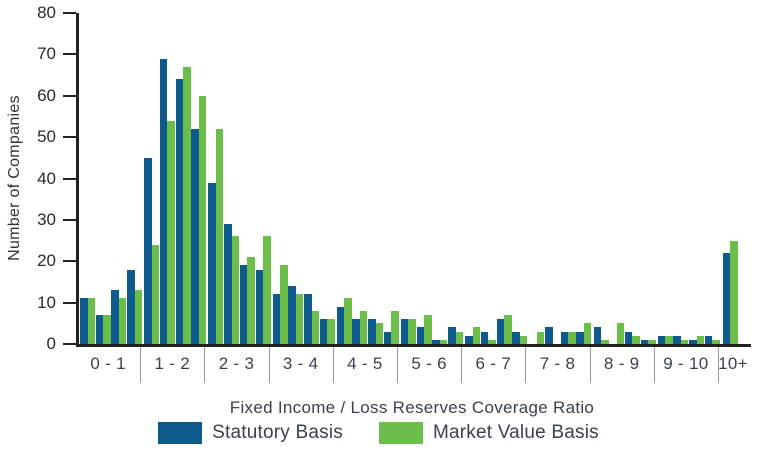  What do you see at coordinates (180, 433) in the screenshot?
I see `statutory-swatch` at bounding box center [180, 433].